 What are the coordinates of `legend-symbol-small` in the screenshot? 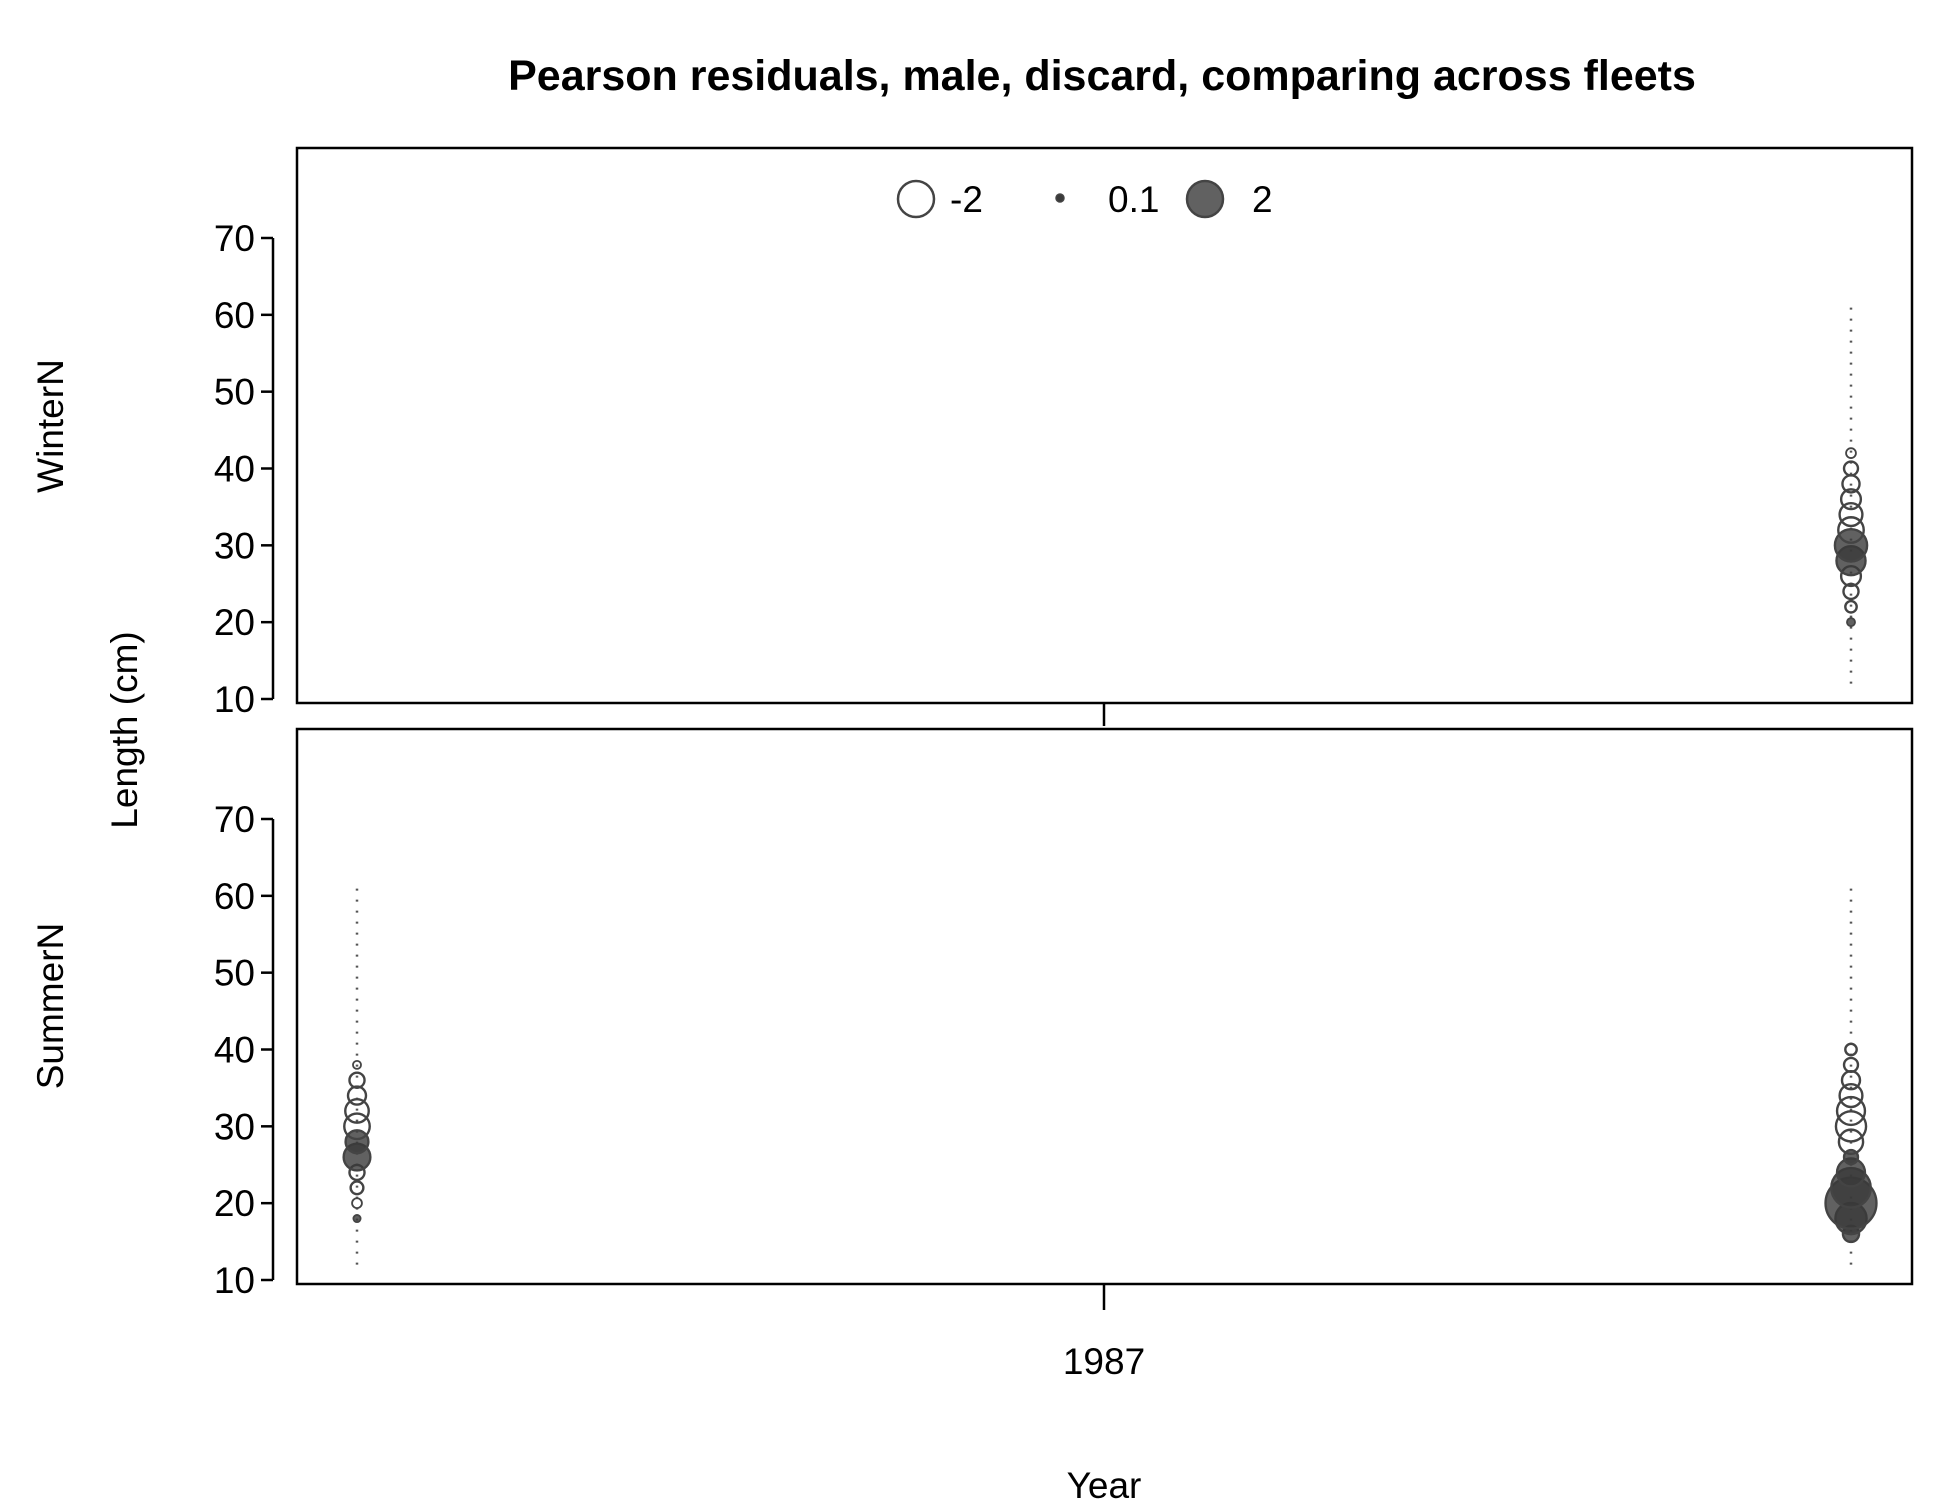 It's located at (1060, 198).